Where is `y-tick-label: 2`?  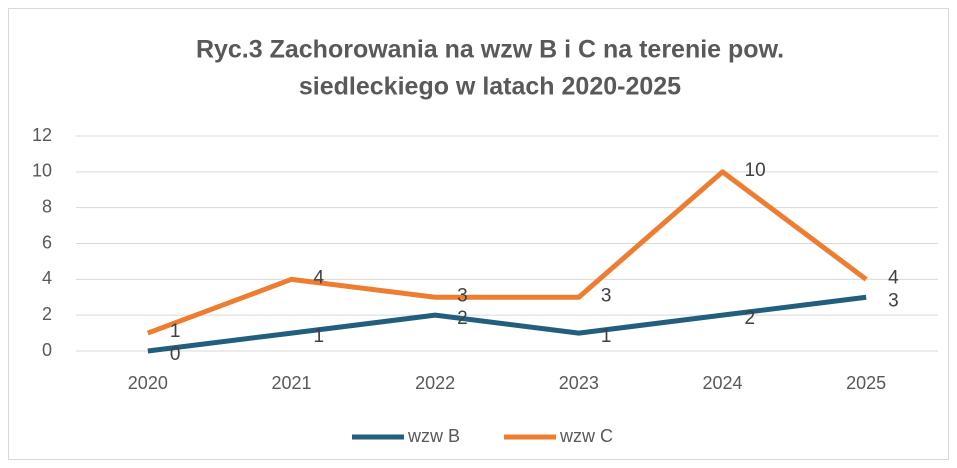
y-tick-label: 2 is located at coordinates (47, 314).